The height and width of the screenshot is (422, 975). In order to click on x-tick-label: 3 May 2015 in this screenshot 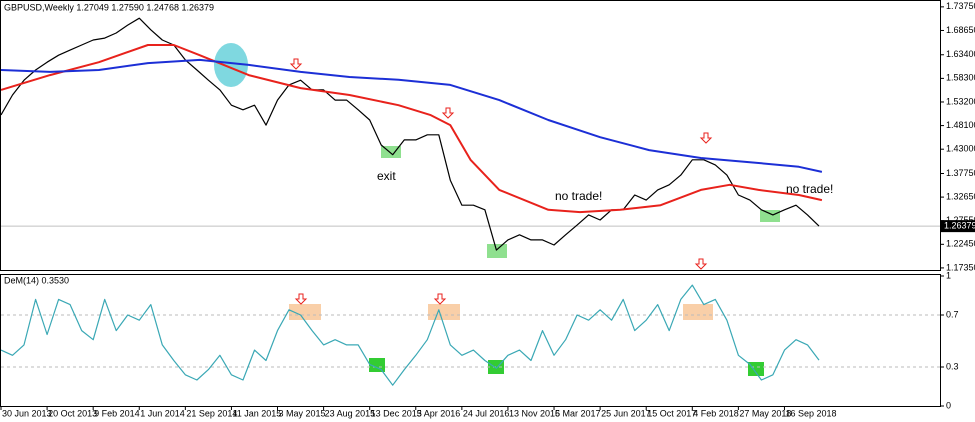, I will do `click(302, 413)`.